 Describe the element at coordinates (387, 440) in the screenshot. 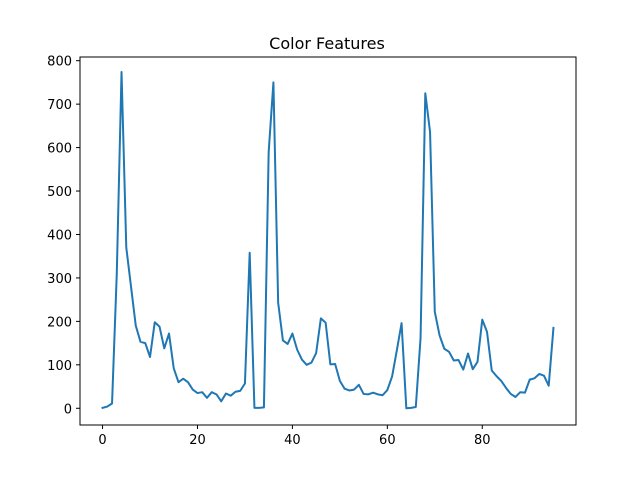

I see `x-tick-label: 60` at that location.